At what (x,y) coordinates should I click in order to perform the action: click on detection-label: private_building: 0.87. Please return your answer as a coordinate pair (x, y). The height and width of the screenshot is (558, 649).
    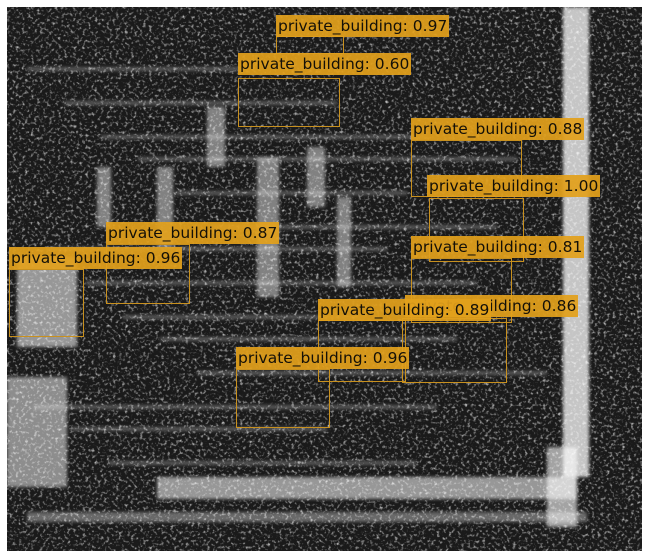
    Looking at the image, I should click on (193, 233).